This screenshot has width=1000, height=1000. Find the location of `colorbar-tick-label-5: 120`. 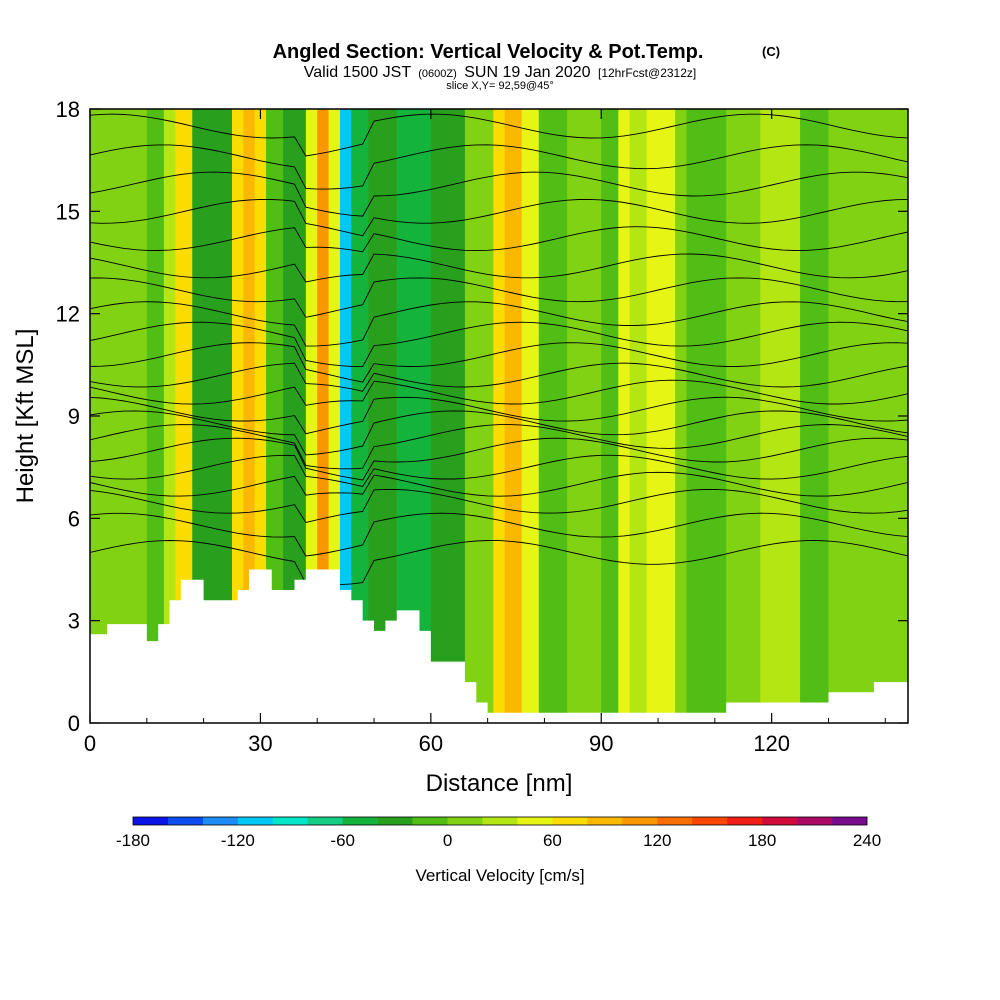

colorbar-tick-label-5: 120 is located at coordinates (657, 840).